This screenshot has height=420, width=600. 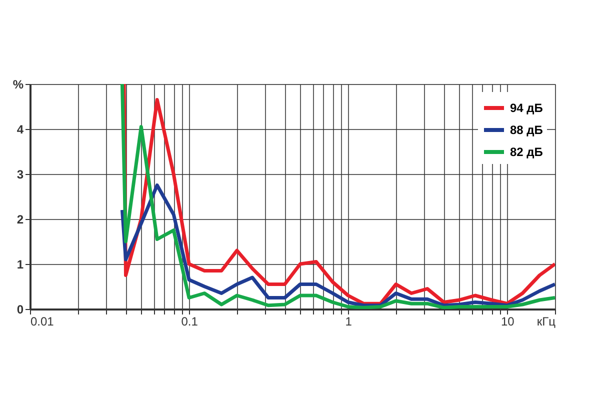 What do you see at coordinates (20, 129) in the screenshot?
I see `y-tick-label: 4` at bounding box center [20, 129].